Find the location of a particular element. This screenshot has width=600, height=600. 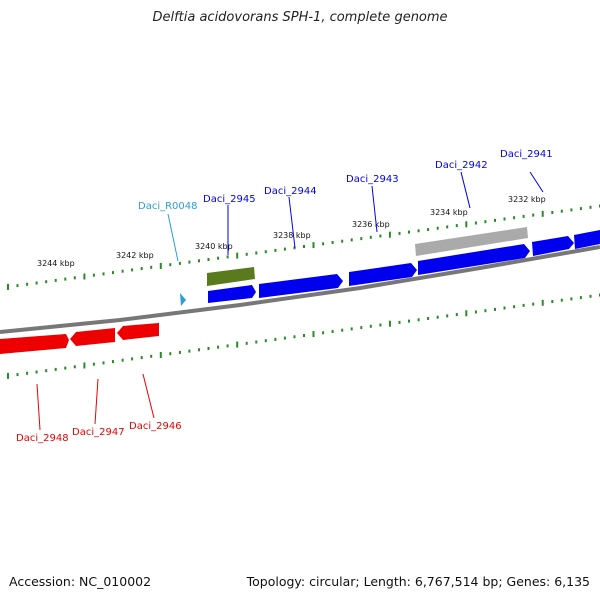

upper-tick-row is located at coordinates (303, 247).